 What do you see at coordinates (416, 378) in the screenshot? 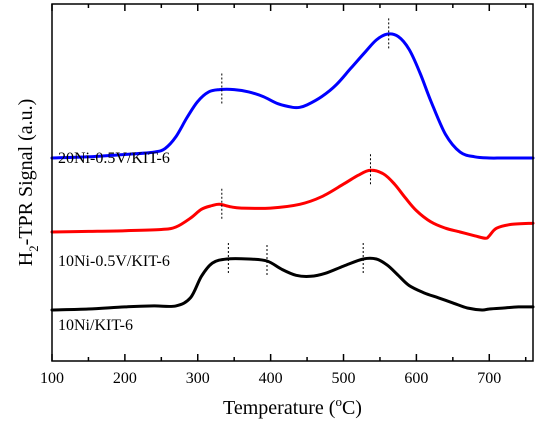
I see `x-tick-label: 600` at bounding box center [416, 378].